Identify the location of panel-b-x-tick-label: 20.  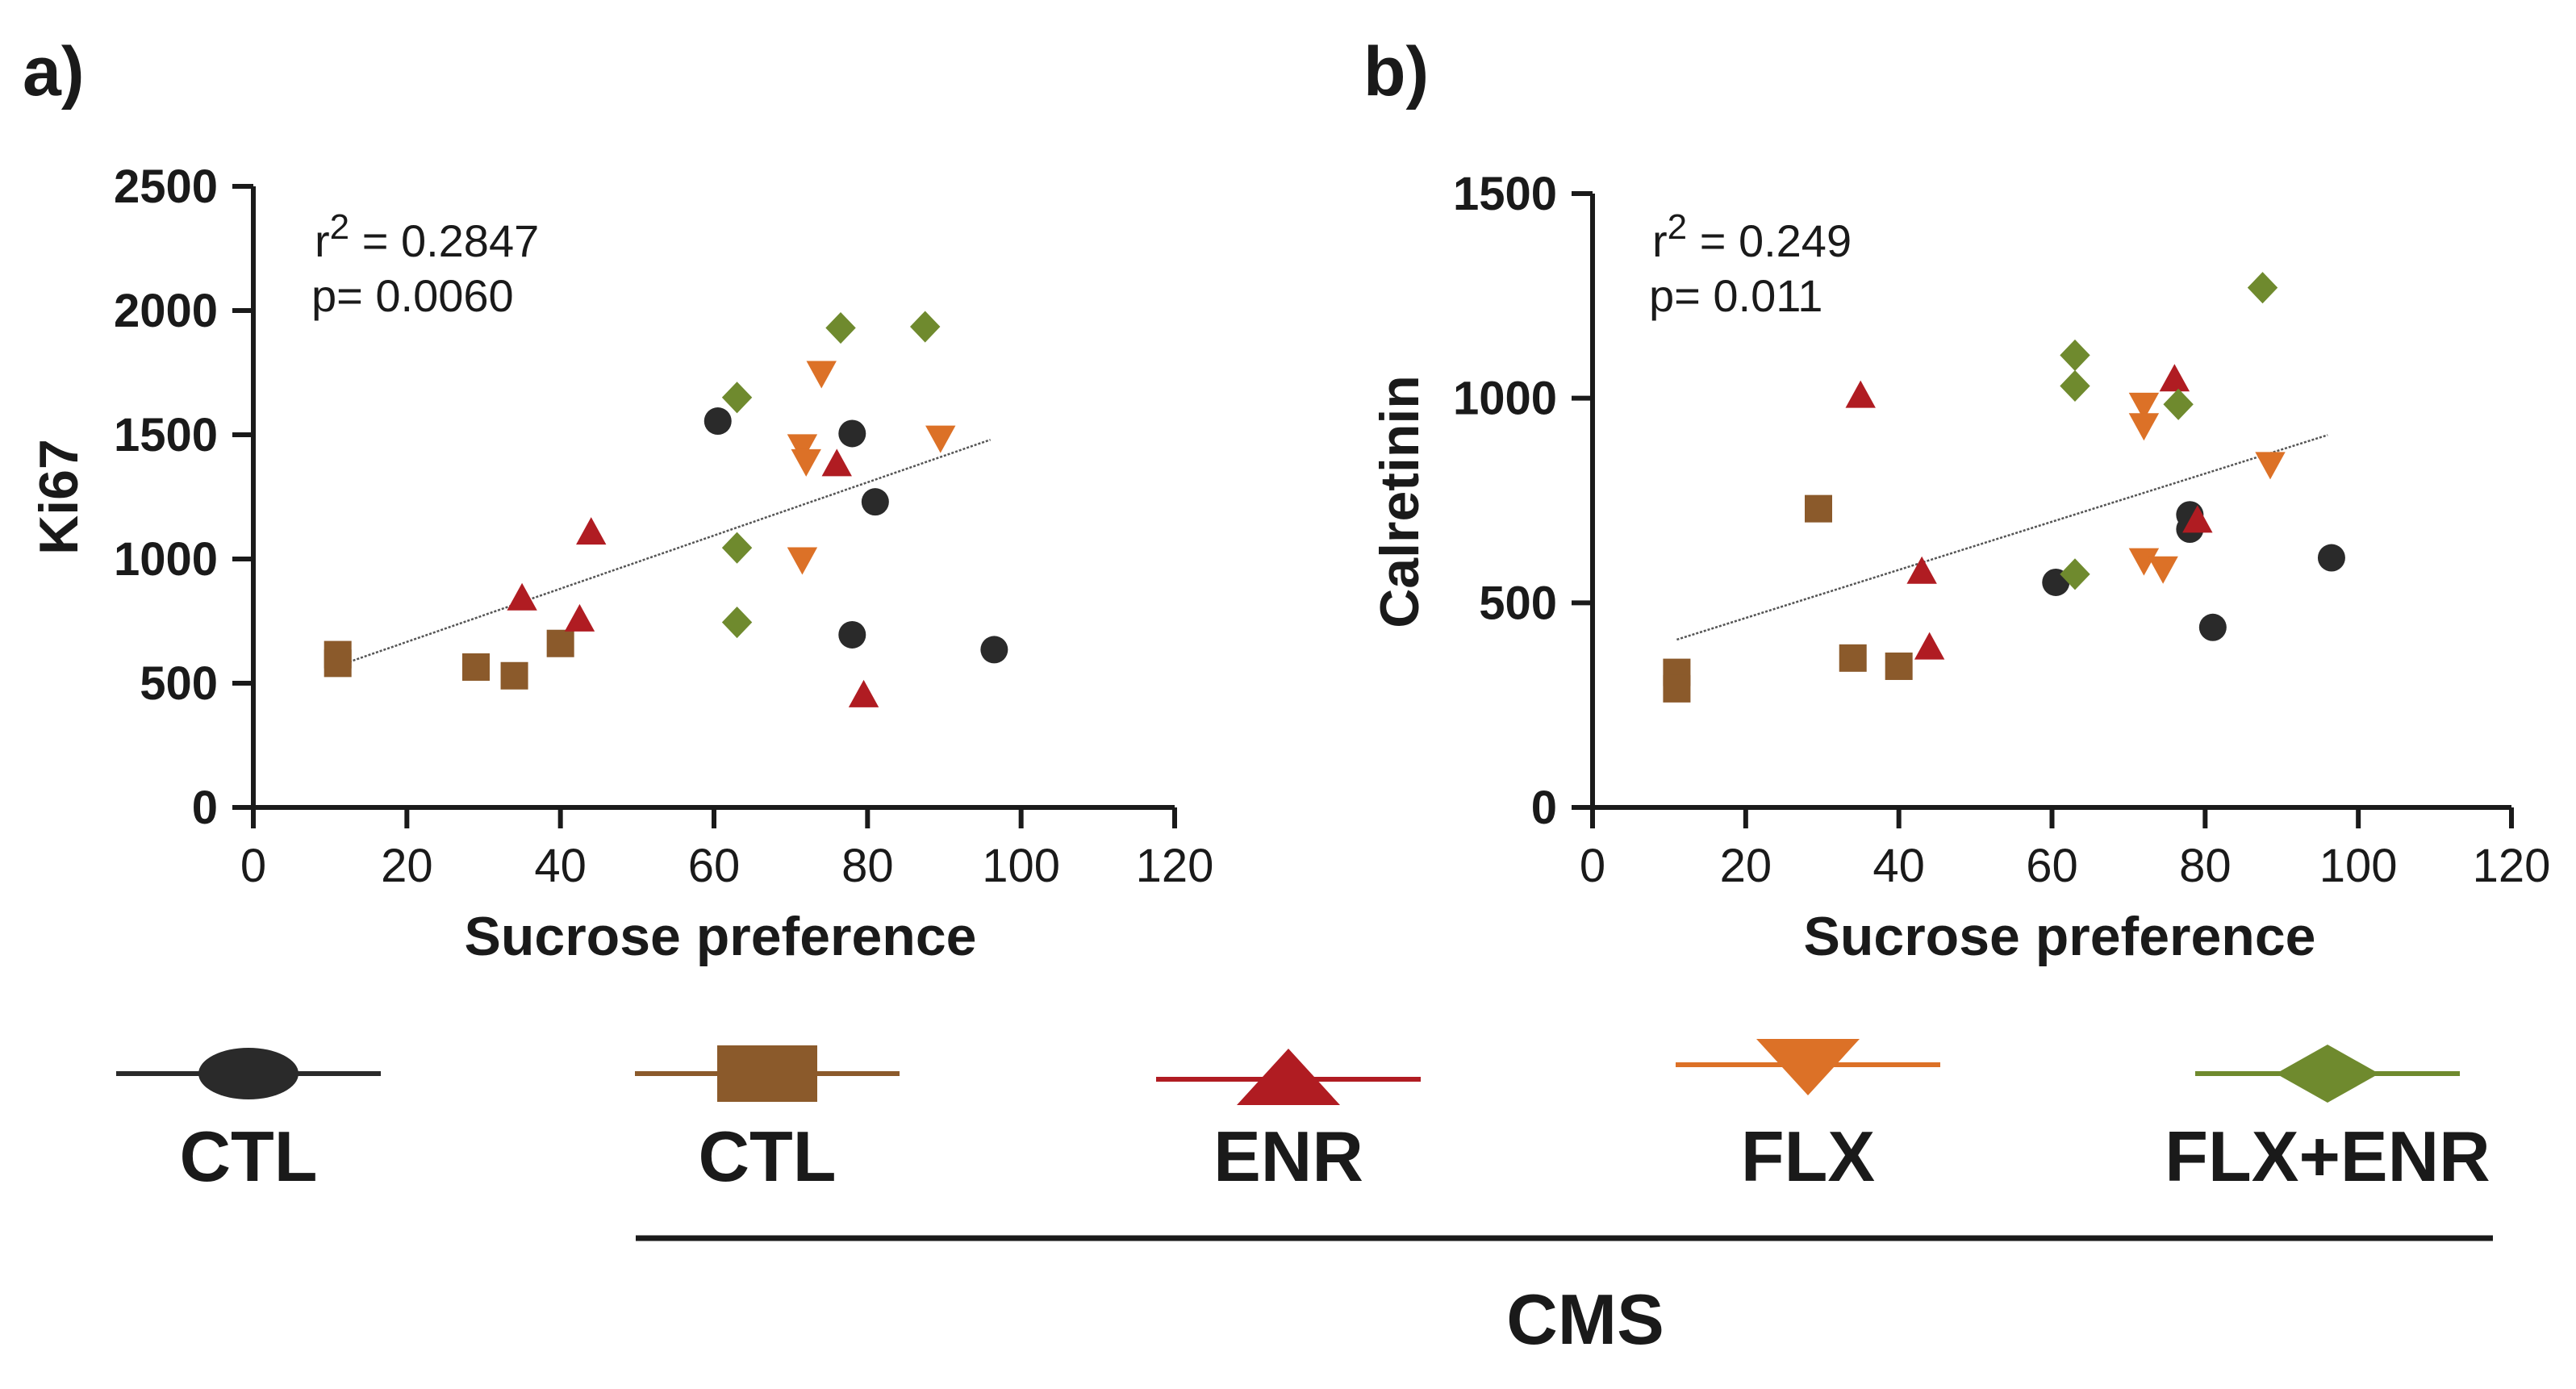
(1746, 866).